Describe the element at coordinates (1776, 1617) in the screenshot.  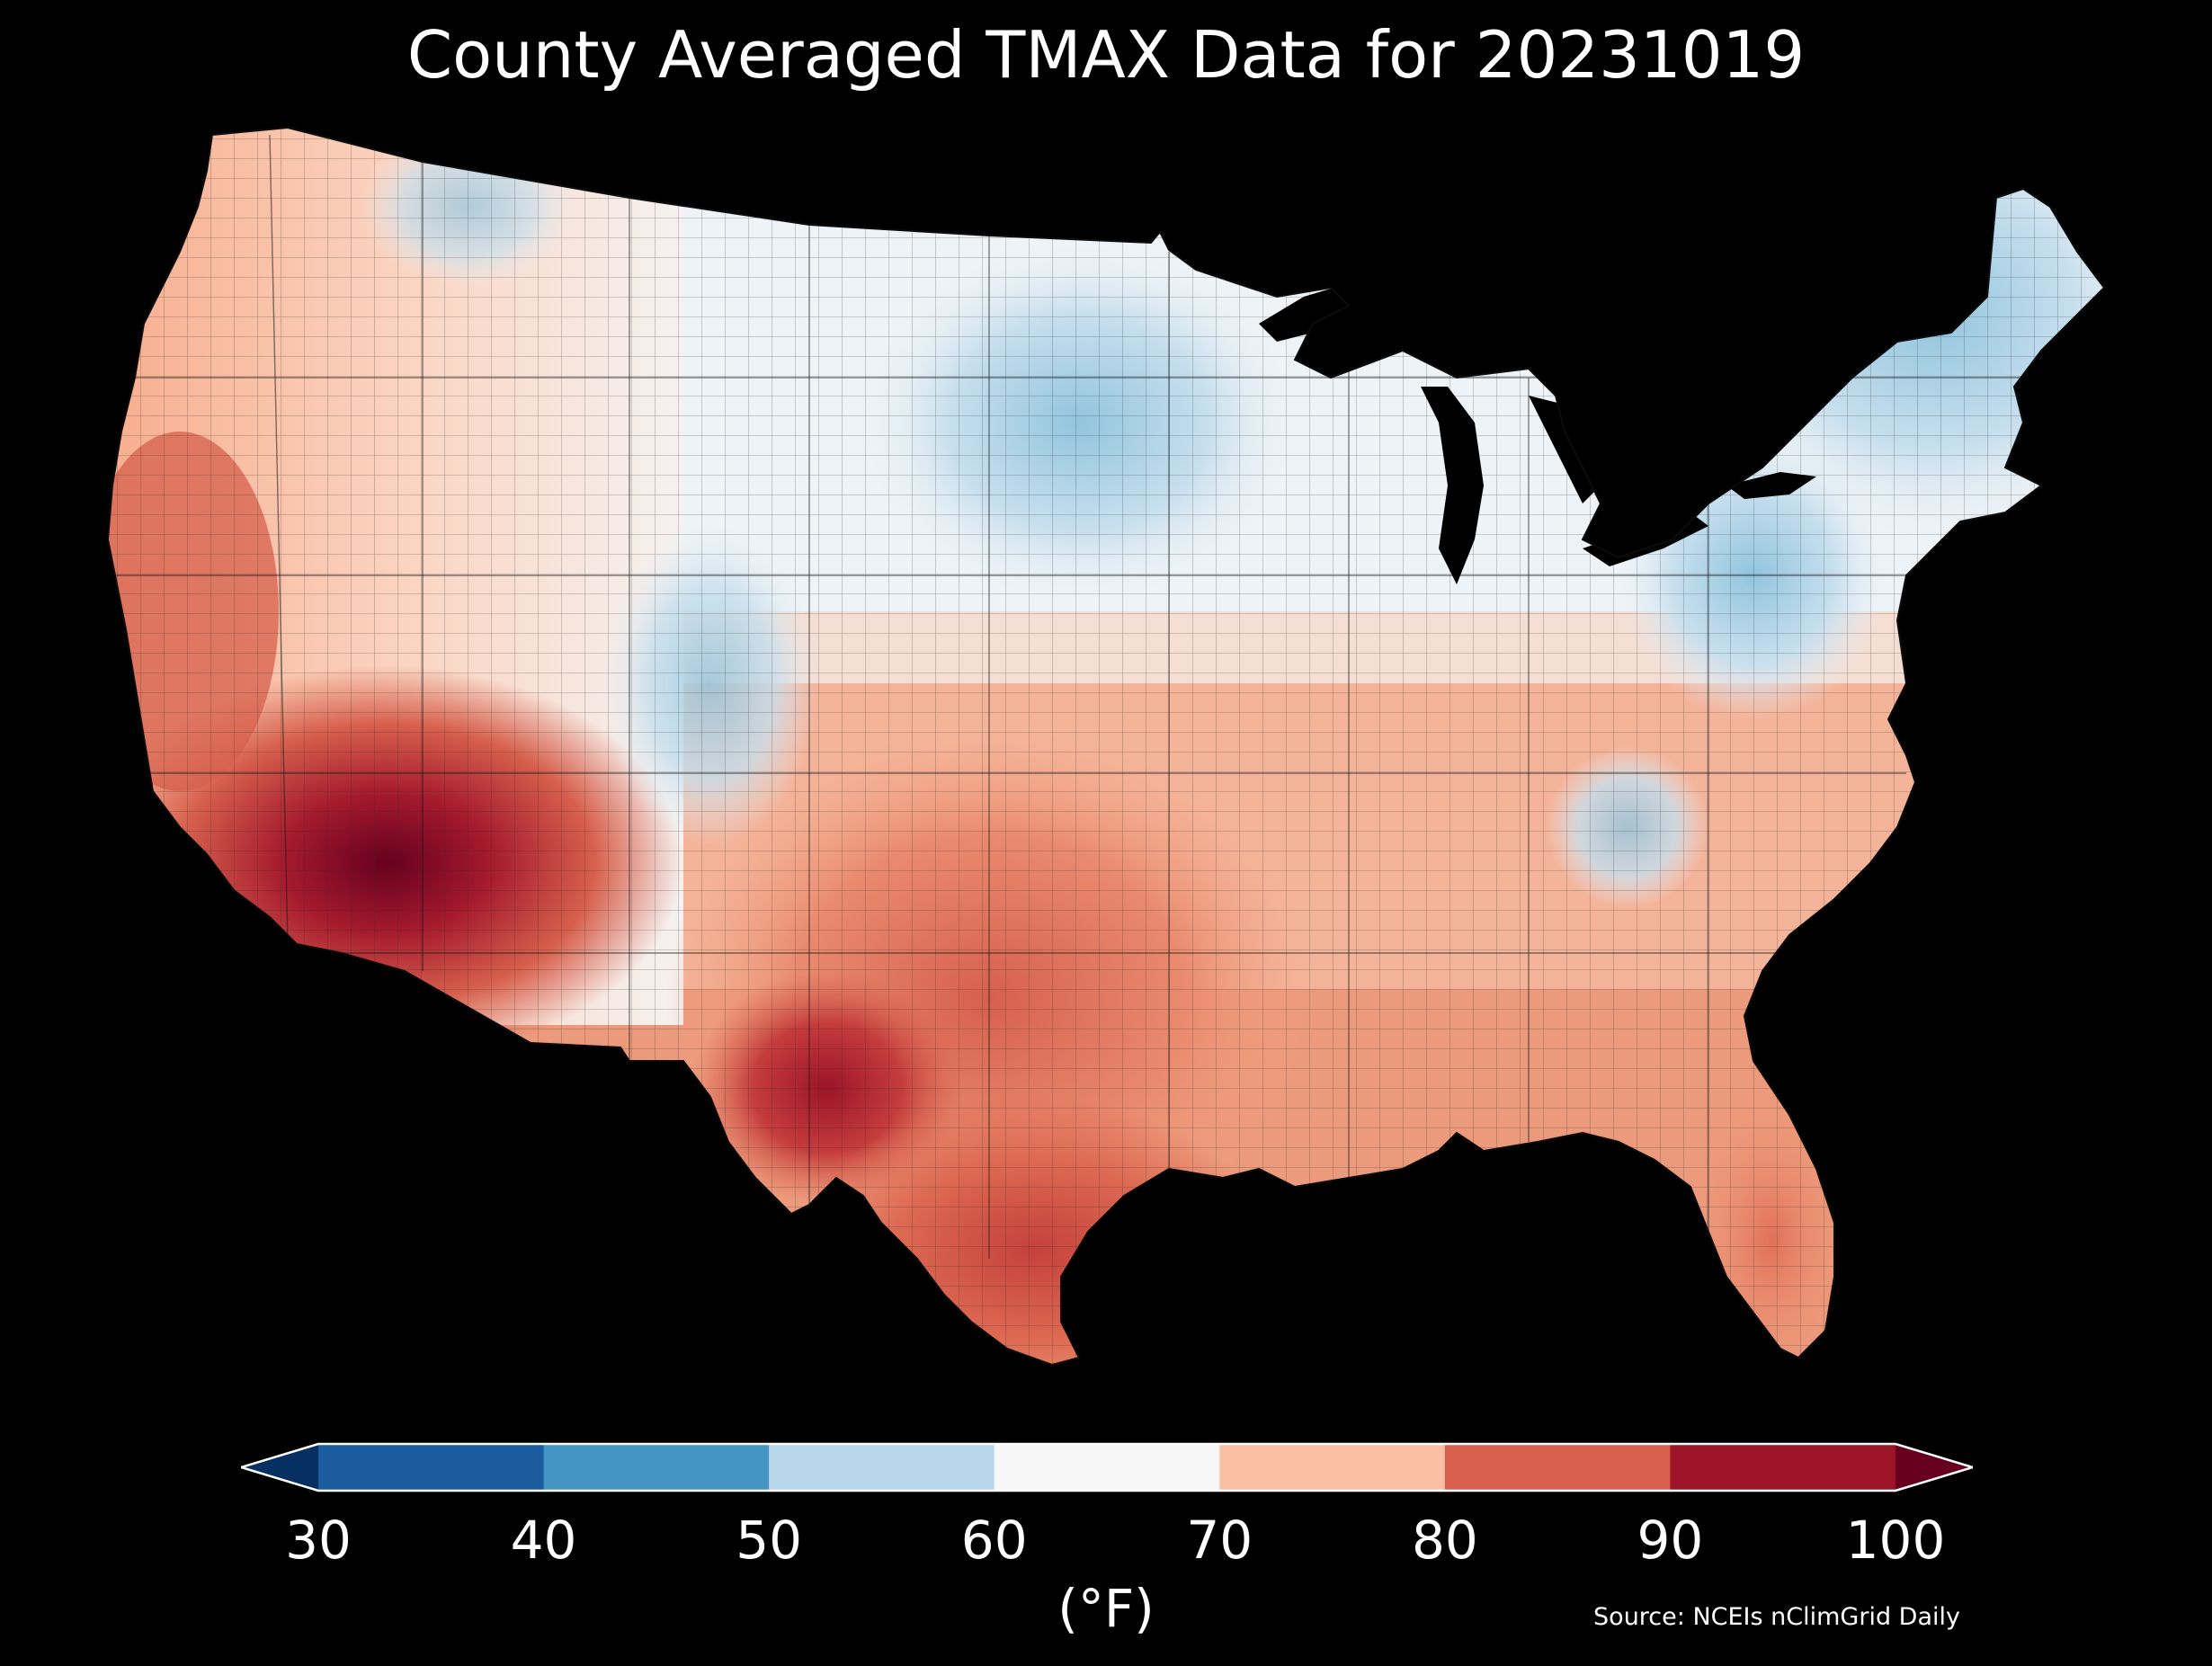
I see `source-credit: Source: NCEIs nClimGrid Daily` at that location.